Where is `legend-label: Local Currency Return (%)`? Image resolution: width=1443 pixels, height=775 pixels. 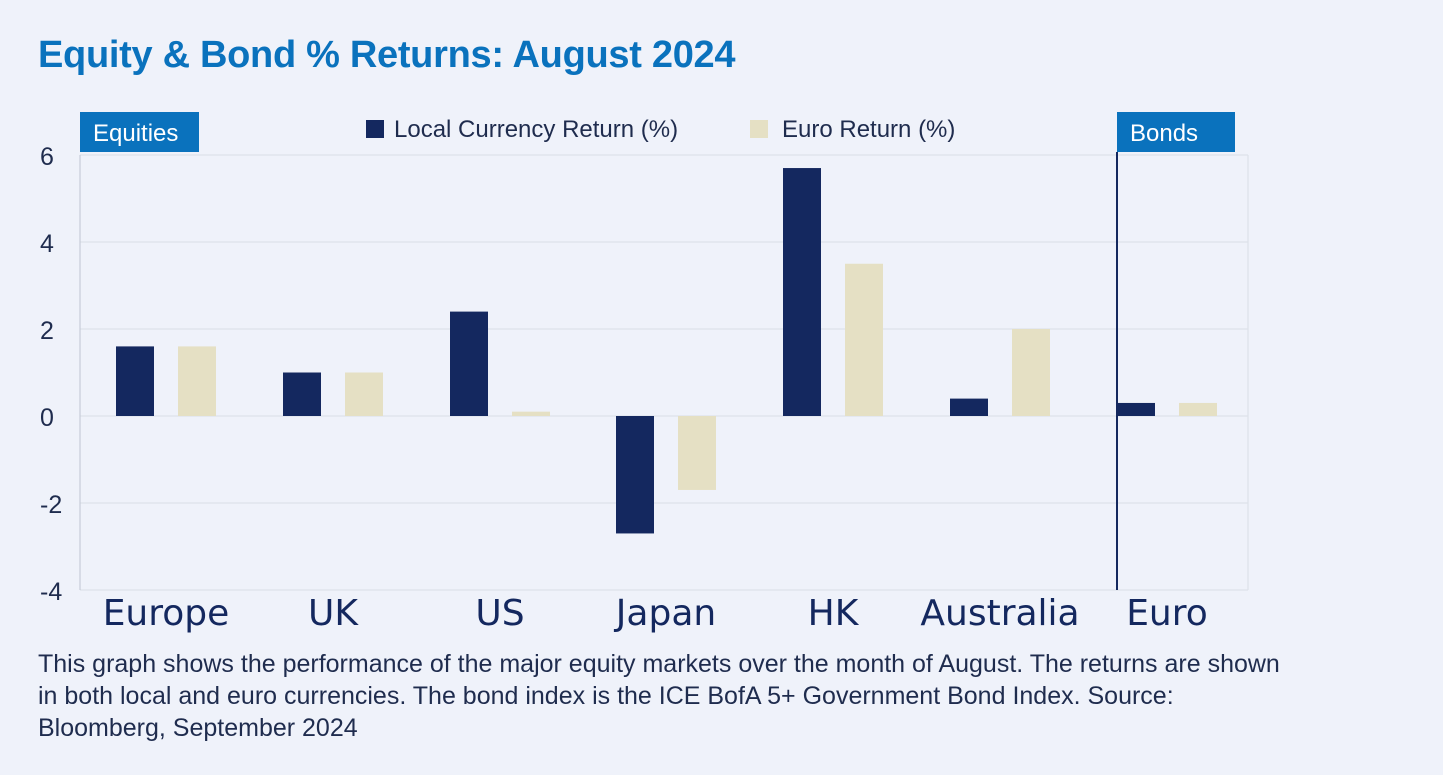
legend-label: Local Currency Return (%) is located at coordinates (536, 129).